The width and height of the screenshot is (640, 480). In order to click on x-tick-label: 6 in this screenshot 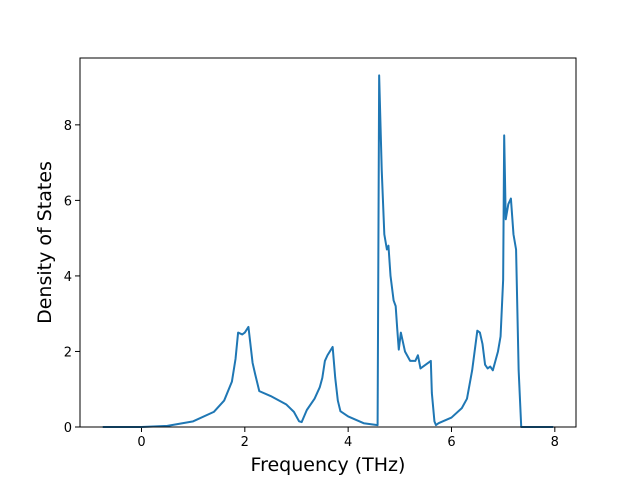, I will do `click(451, 442)`.